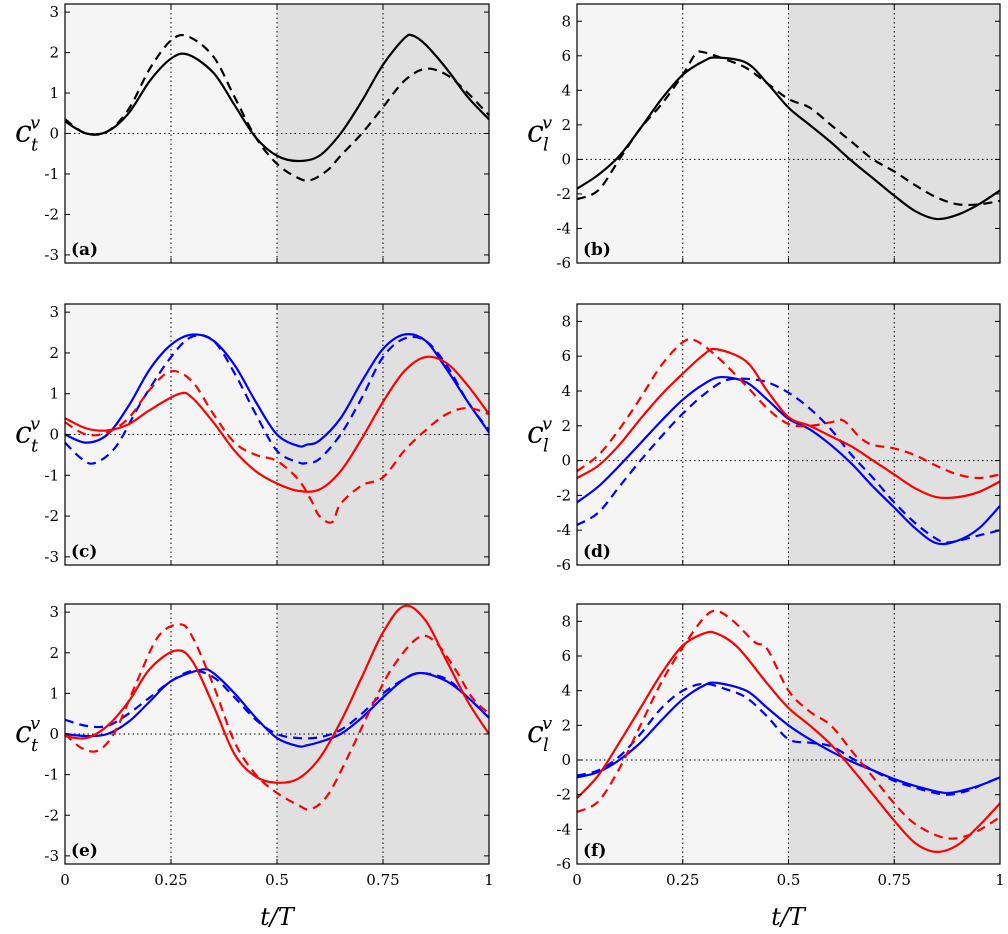 Image resolution: width=1008 pixels, height=934 pixels. What do you see at coordinates (597, 552) in the screenshot?
I see `panel-tag: (d)` at bounding box center [597, 552].